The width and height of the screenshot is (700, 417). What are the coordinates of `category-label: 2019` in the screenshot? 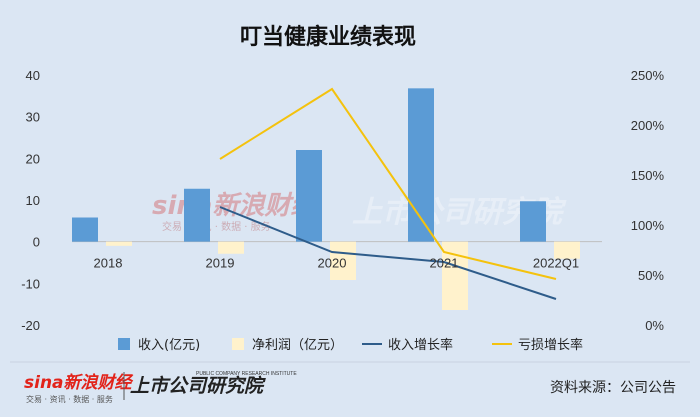 It's located at (220, 263).